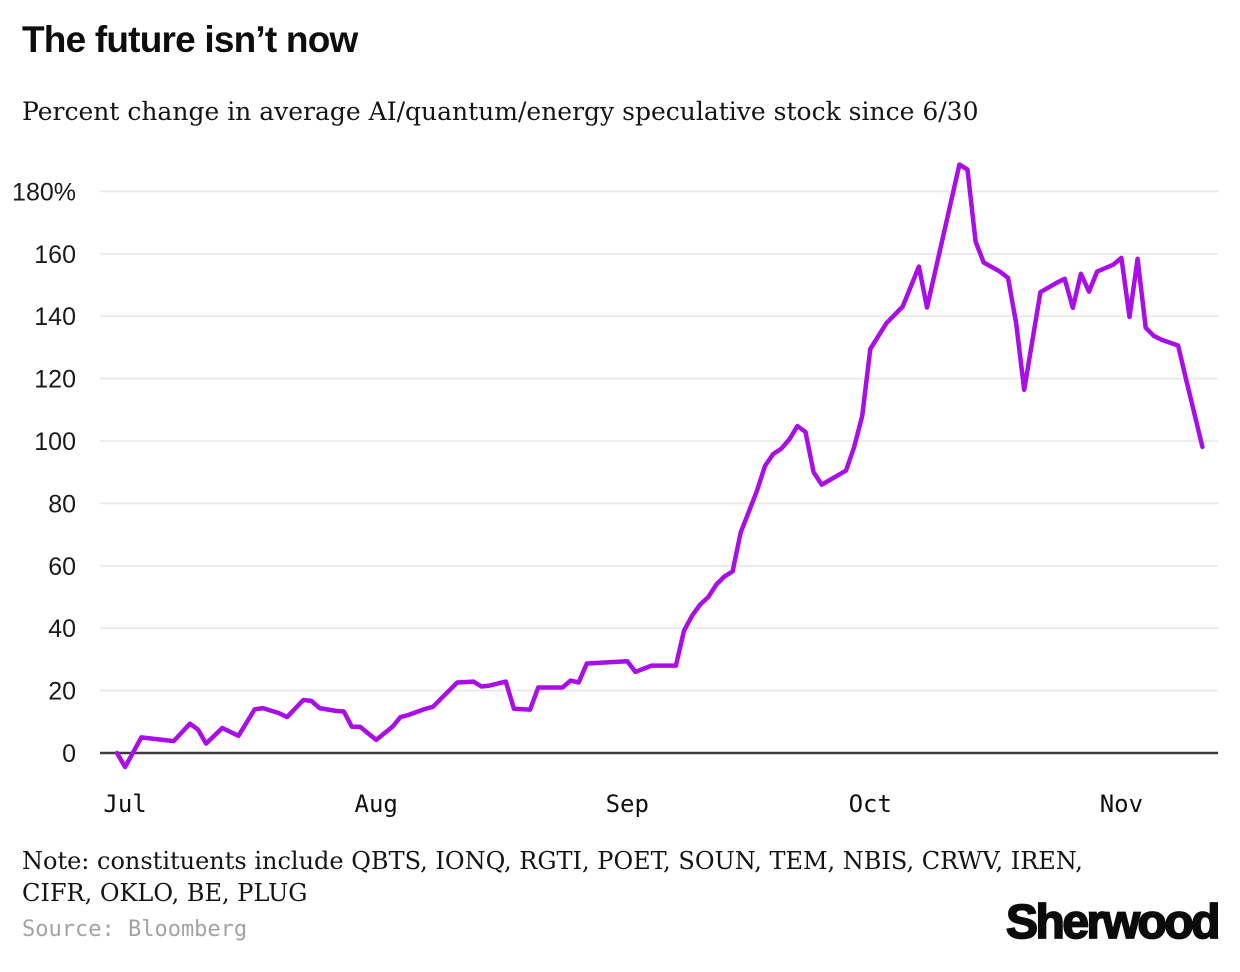  I want to click on source-credit: Source: Bloomberg, so click(135, 929).